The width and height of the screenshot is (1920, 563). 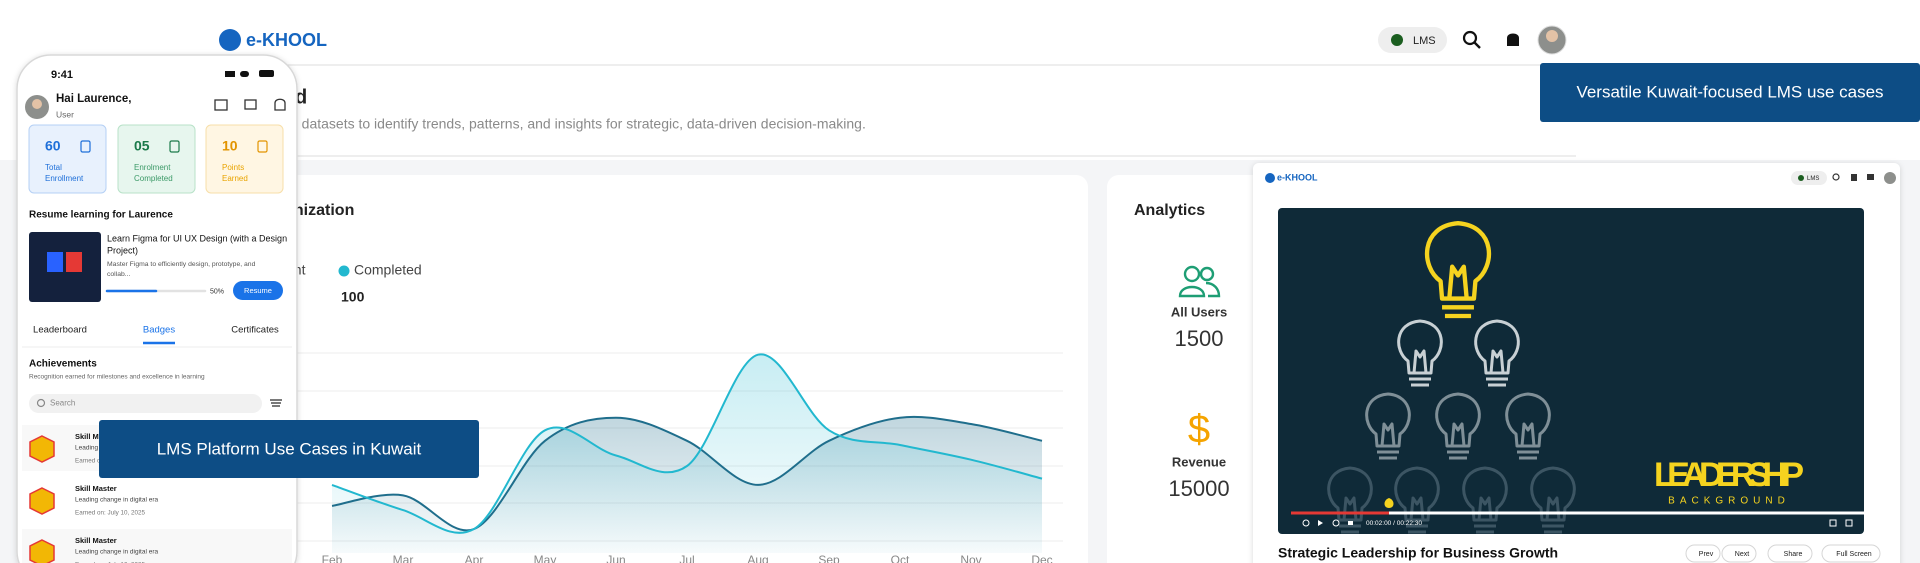 I want to click on mockup-lms-icon, so click(x=1801, y=178).